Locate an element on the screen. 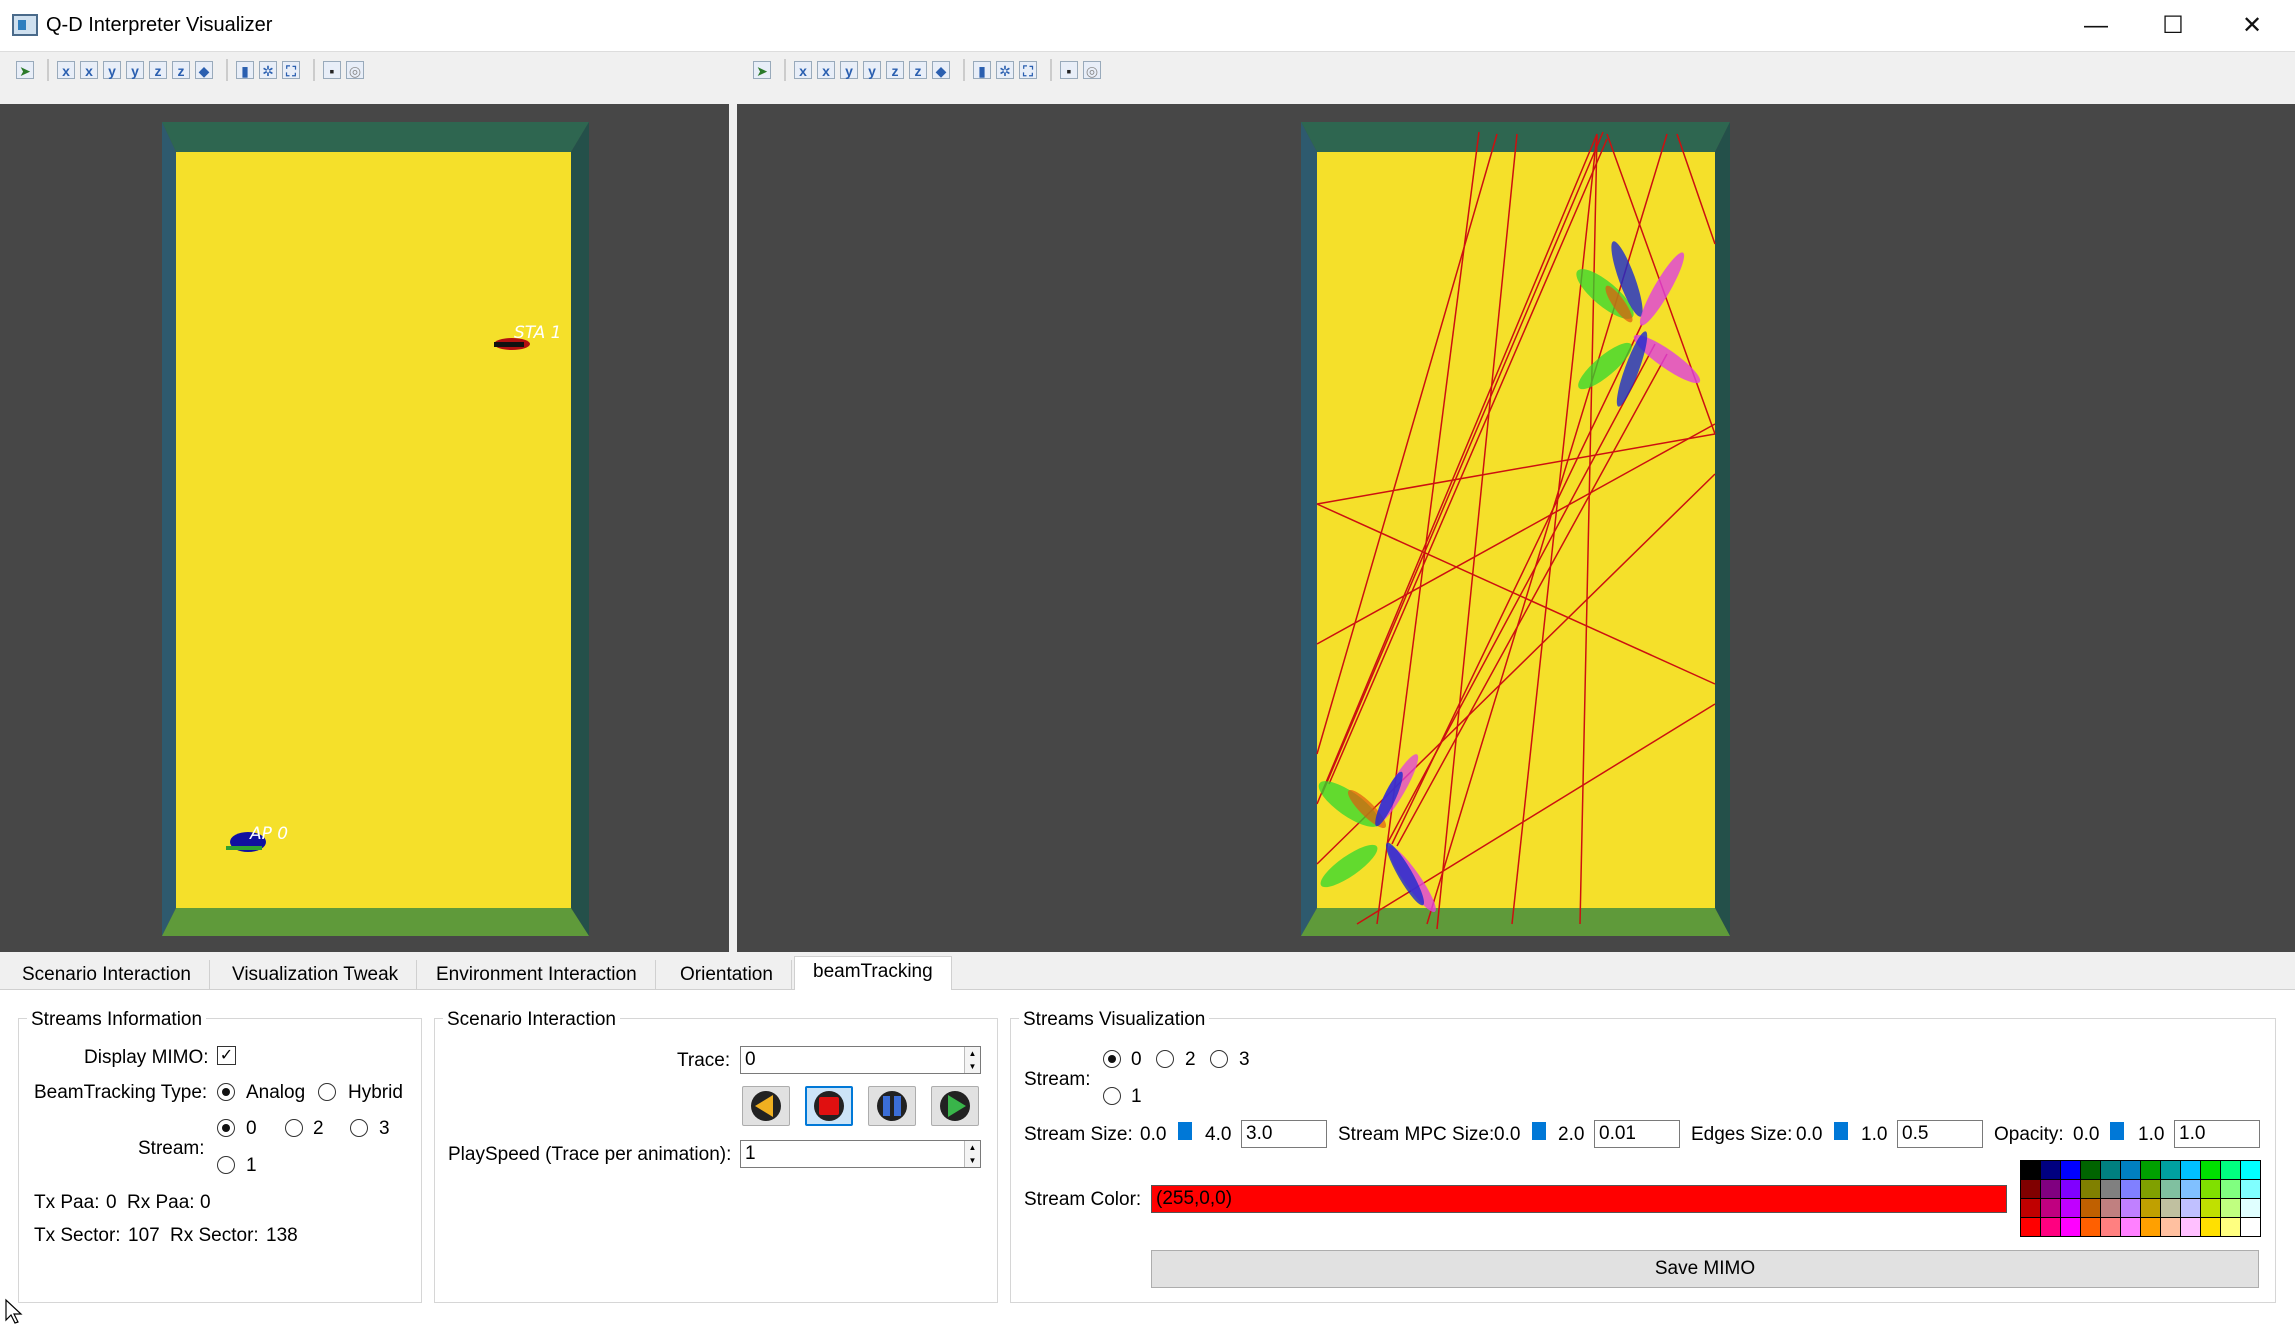 The height and width of the screenshot is (1326, 2295). type-hybrid-label: Hybrid is located at coordinates (375, 1092).